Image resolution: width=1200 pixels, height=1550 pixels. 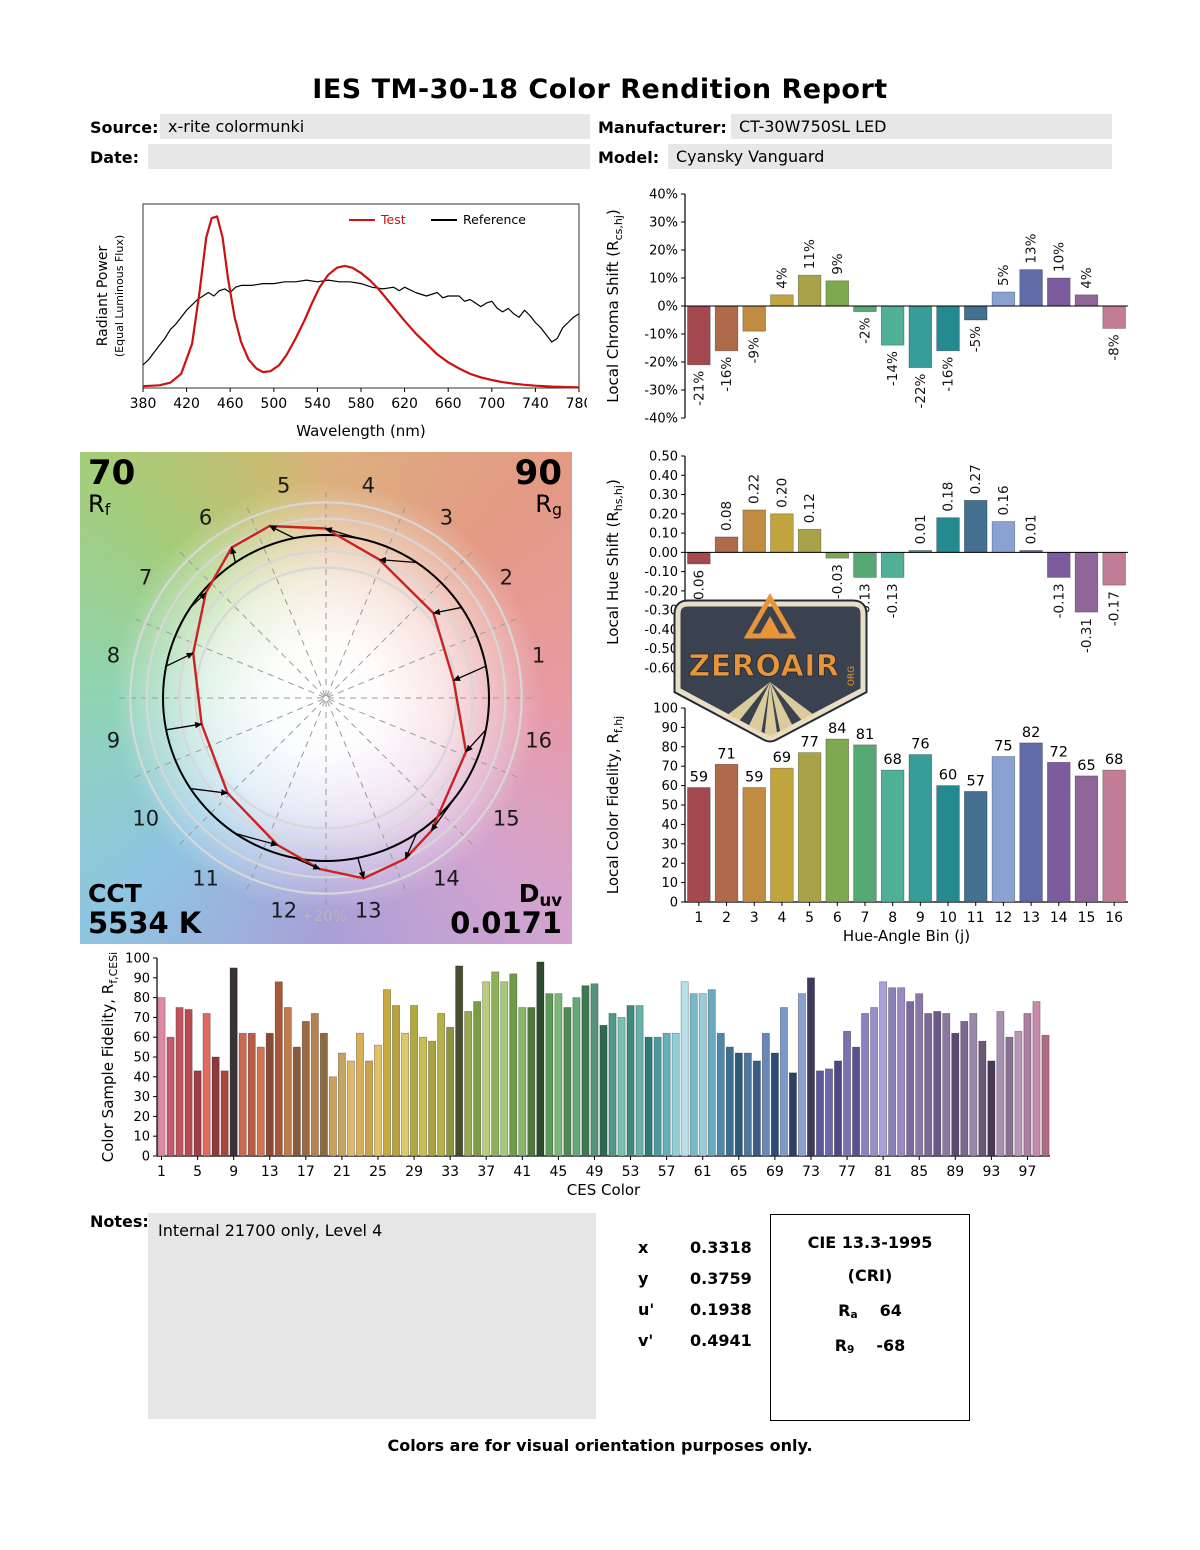 What do you see at coordinates (600, 89) in the screenshot?
I see `report-title: IES TM-30-18 Color Rendition Report` at bounding box center [600, 89].